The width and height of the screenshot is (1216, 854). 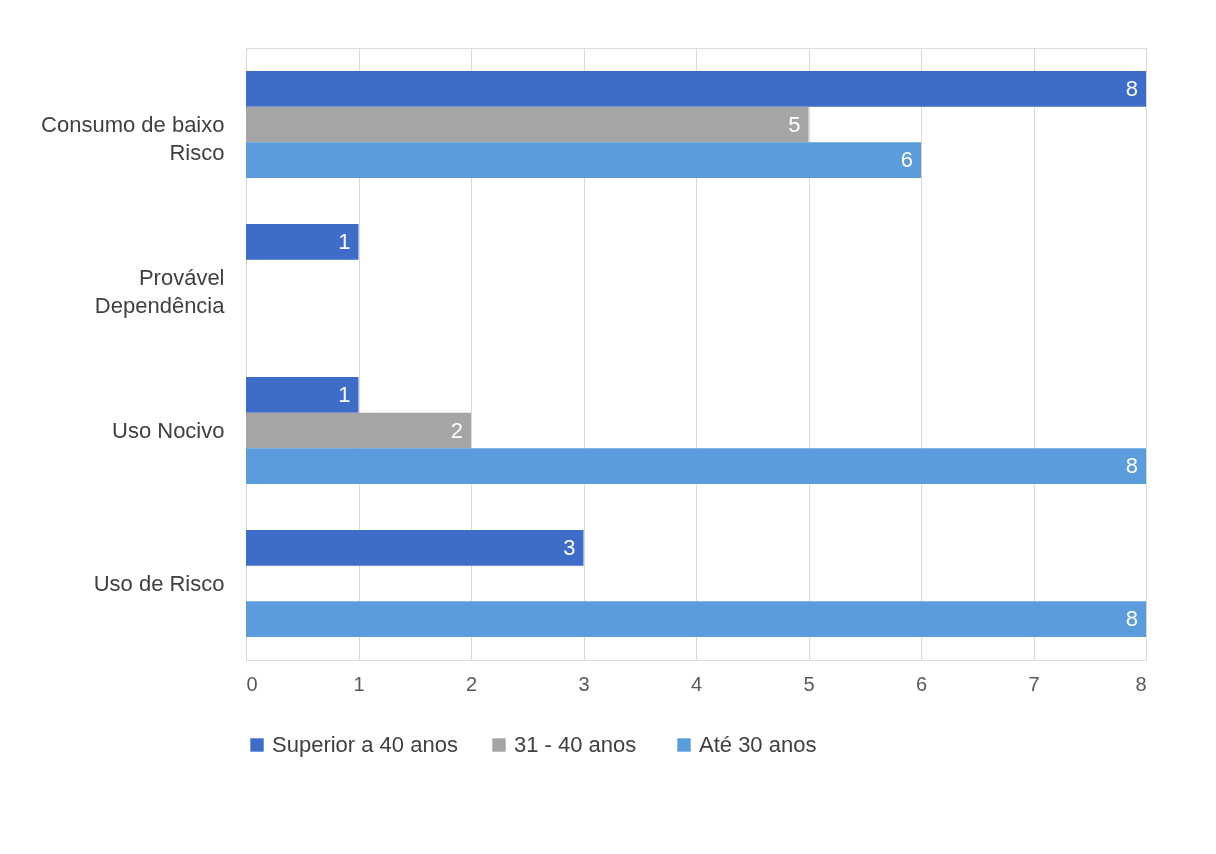 What do you see at coordinates (168, 430) in the screenshot?
I see `y-tick-label: Uso Nocivo` at bounding box center [168, 430].